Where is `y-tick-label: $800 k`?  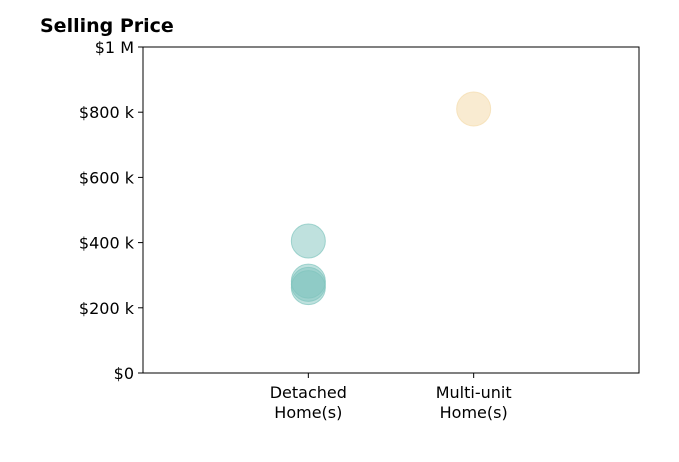 y-tick-label: $800 k is located at coordinates (107, 112).